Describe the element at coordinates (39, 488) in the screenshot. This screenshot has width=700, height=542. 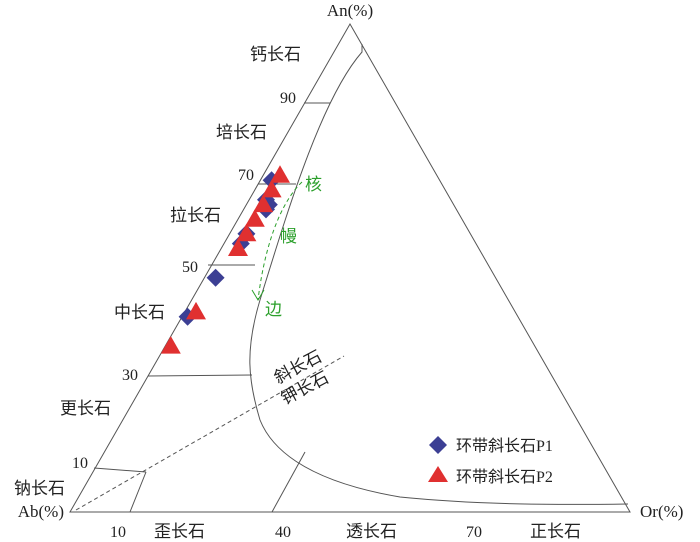
I see `field-albite: 钠长石` at that location.